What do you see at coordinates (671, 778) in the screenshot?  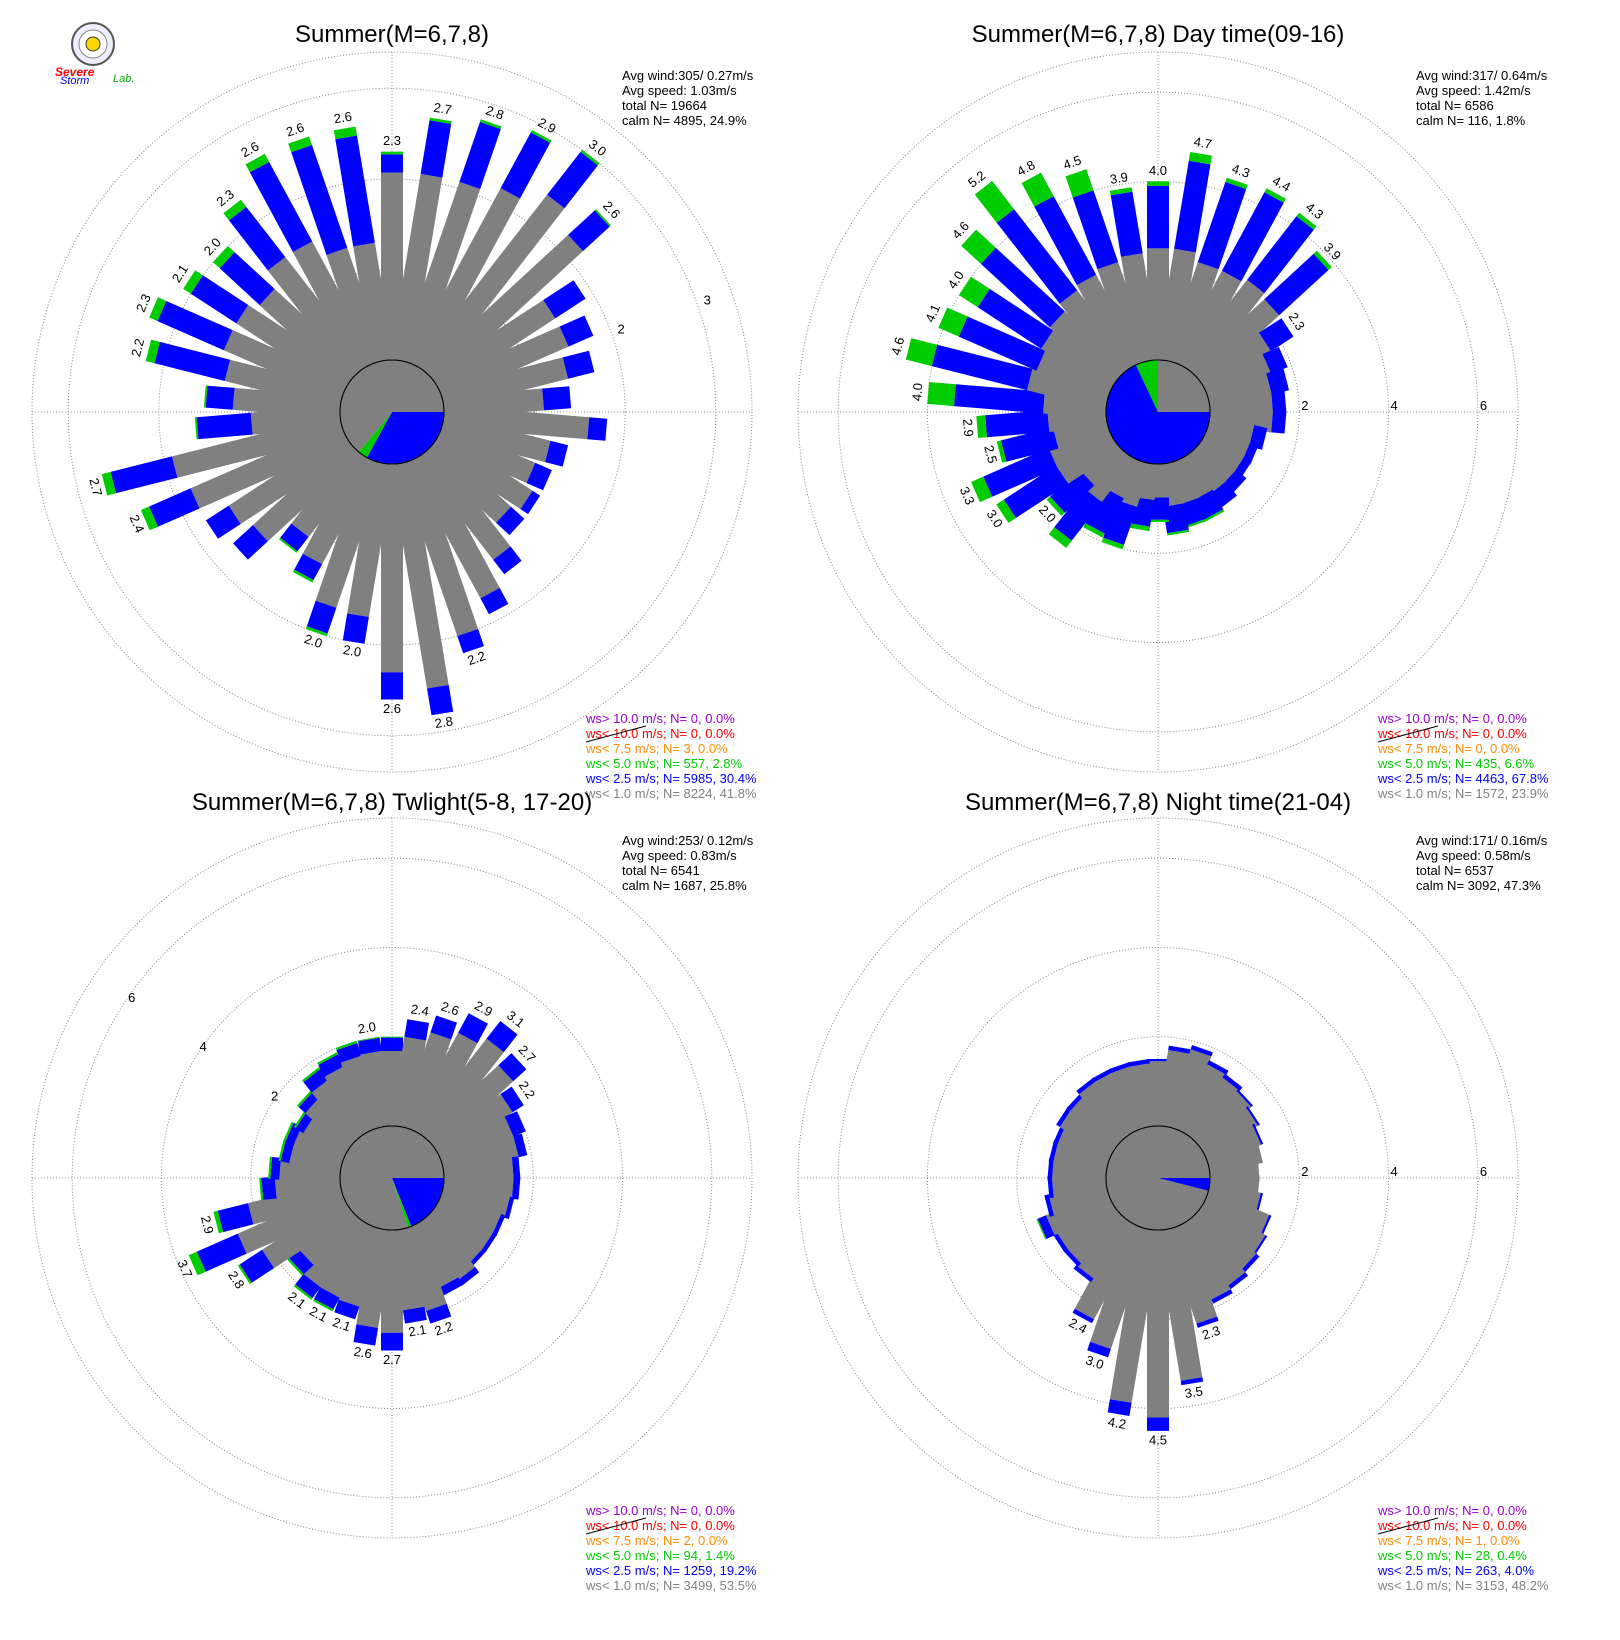 I see `legend-entry: ws< 2.5 m/s; N= 5985, 30.4%` at bounding box center [671, 778].